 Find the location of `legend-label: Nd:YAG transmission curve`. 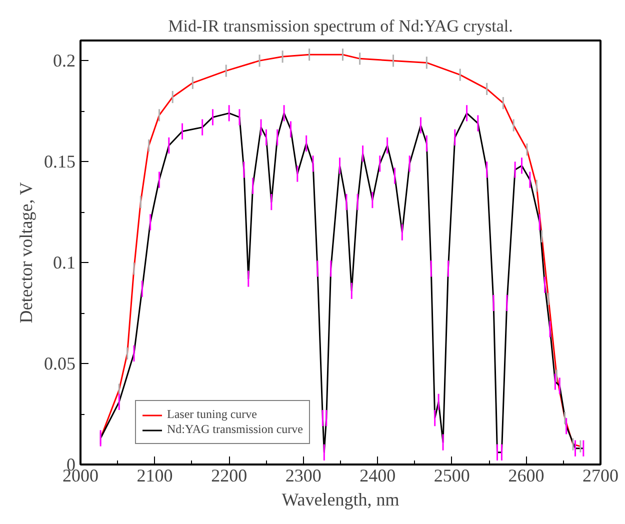

legend-label: Nd:YAG transmission curve is located at coordinates (235, 429).